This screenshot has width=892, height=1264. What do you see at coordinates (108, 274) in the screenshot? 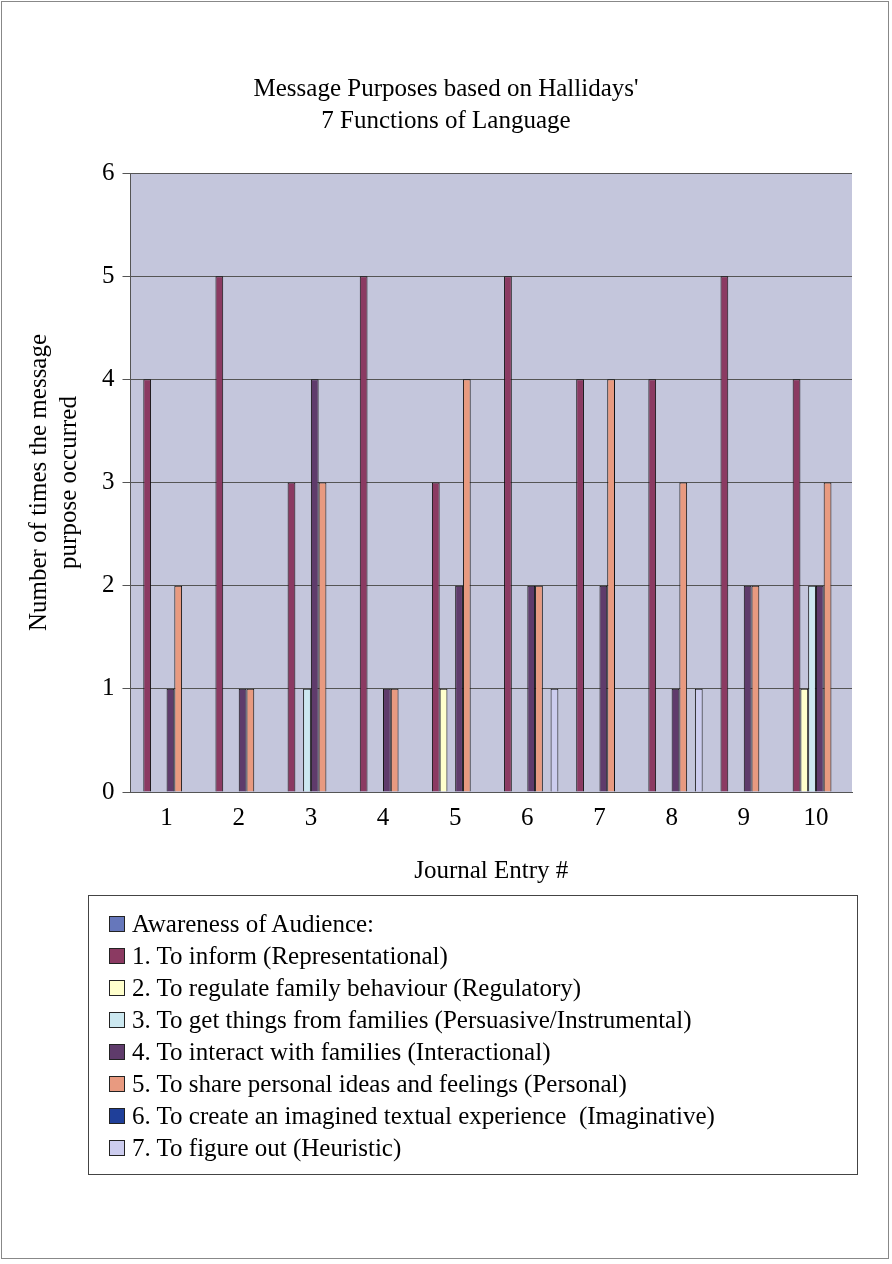
I see `y-tick-label: 5` at bounding box center [108, 274].